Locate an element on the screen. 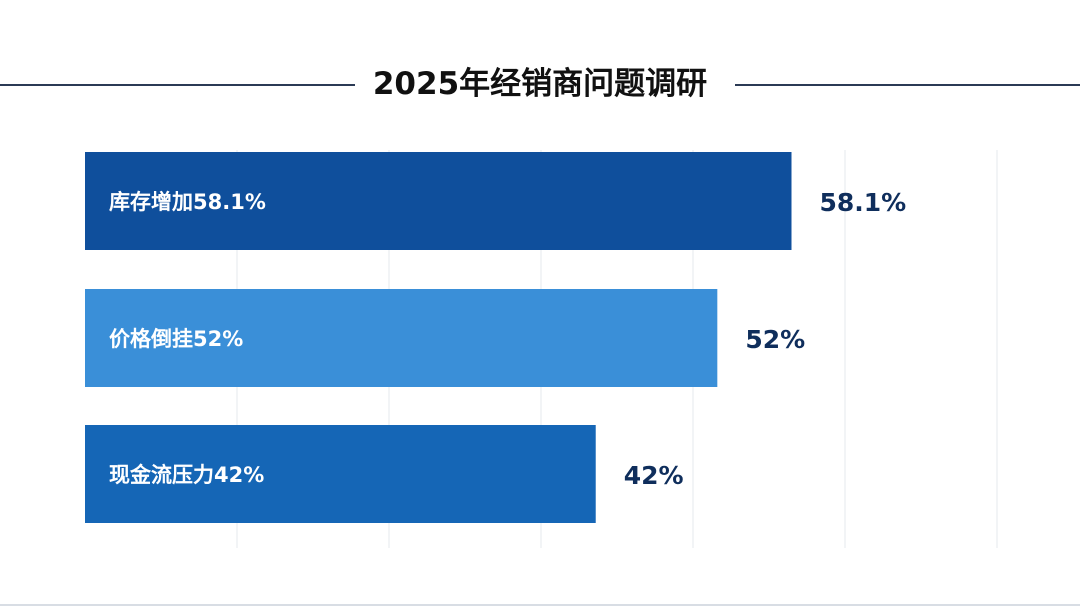  title-rule-right is located at coordinates (907, 85).